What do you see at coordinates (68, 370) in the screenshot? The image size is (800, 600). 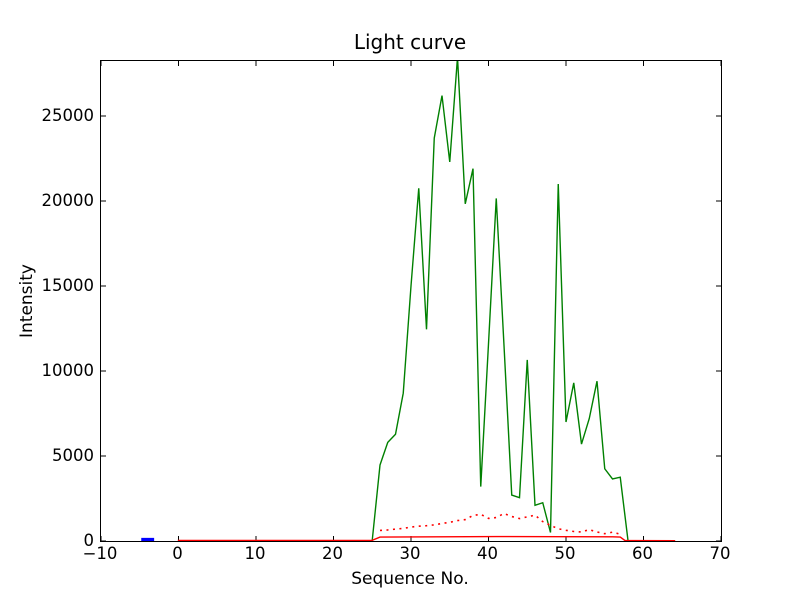 I see `y-tick-label: 10000` at bounding box center [68, 370].